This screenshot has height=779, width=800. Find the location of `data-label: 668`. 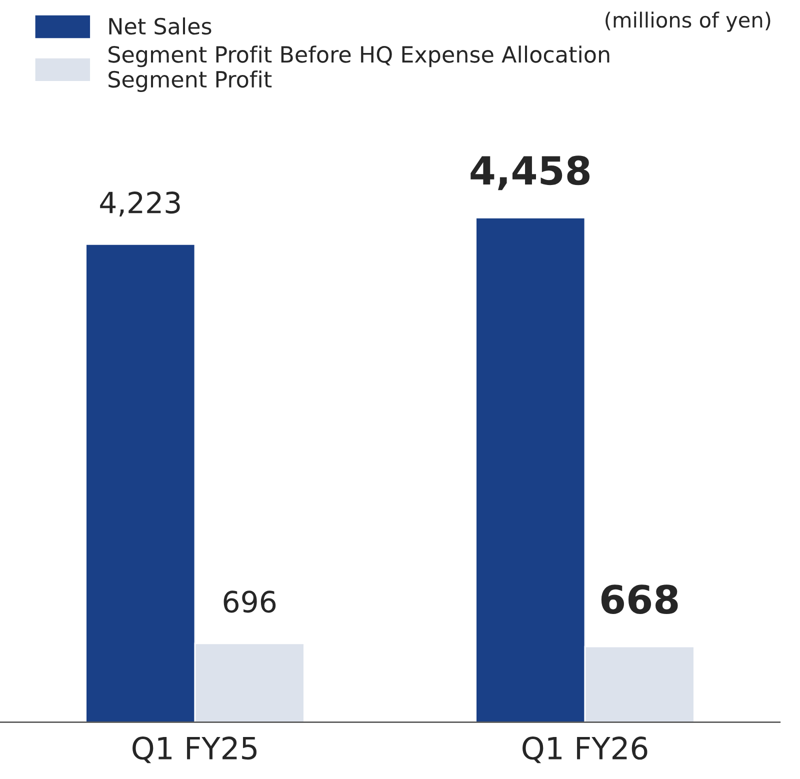

data-label: 668 is located at coordinates (639, 599).